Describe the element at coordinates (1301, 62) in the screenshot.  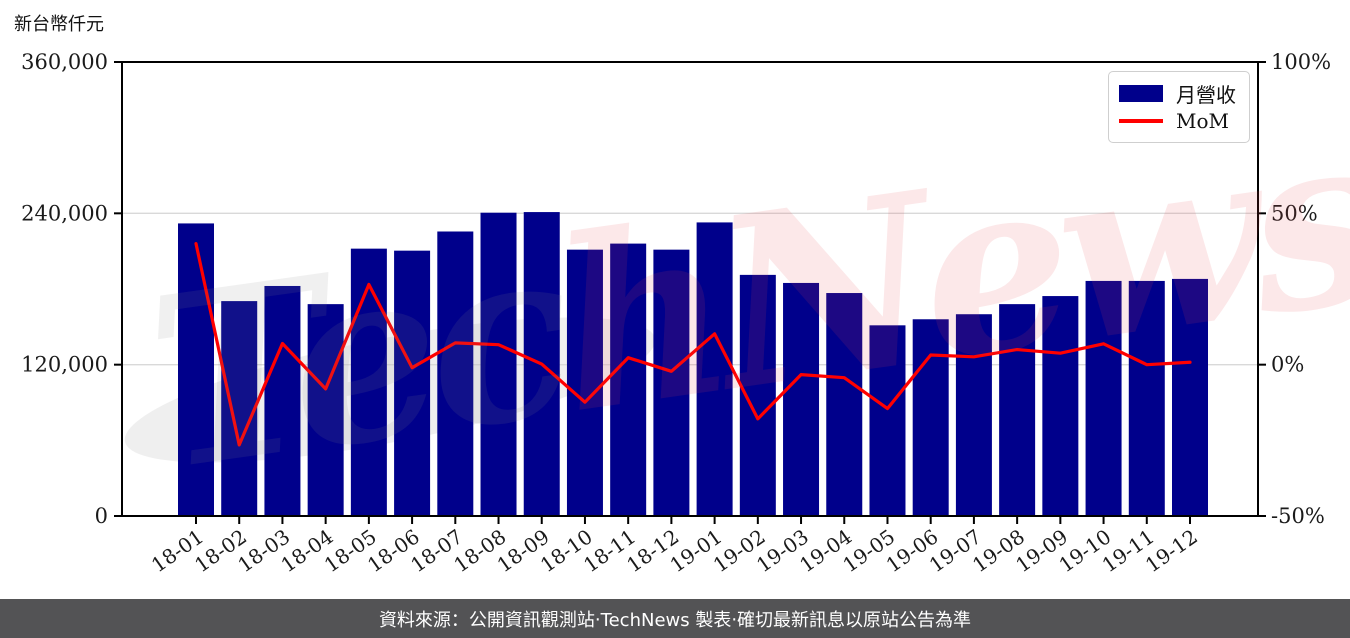
I see `y-right-tick-label: 100%` at that location.